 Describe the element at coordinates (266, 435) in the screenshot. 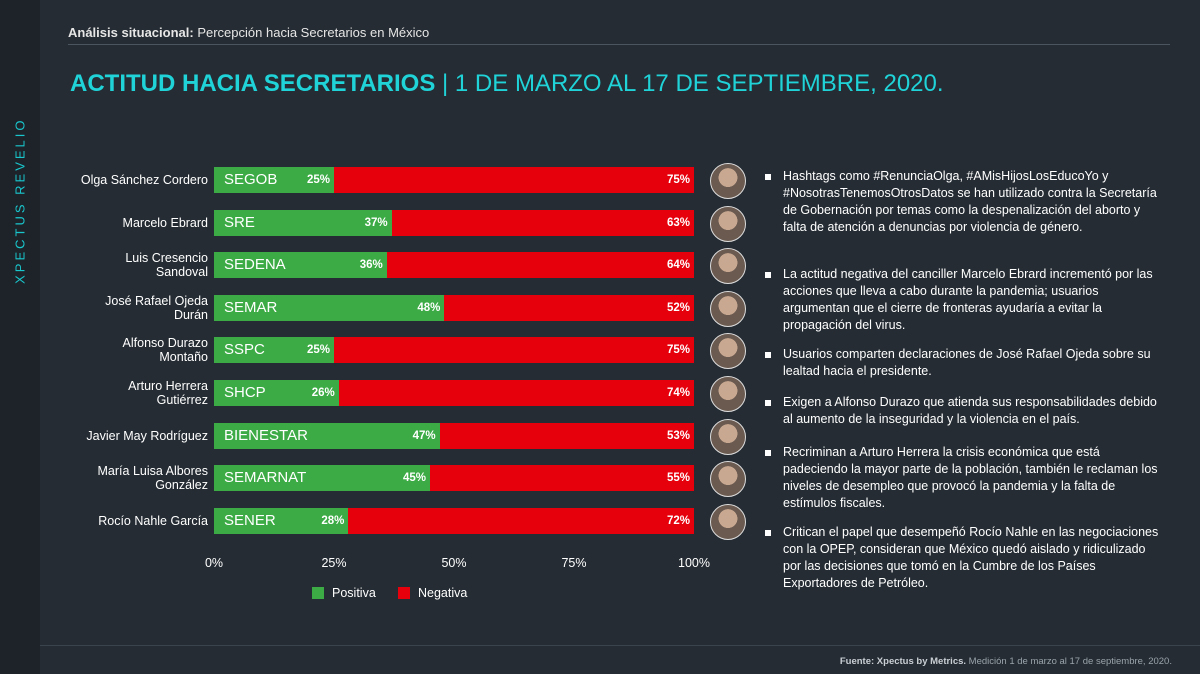

I see `agency-label: BIENESTAR` at that location.